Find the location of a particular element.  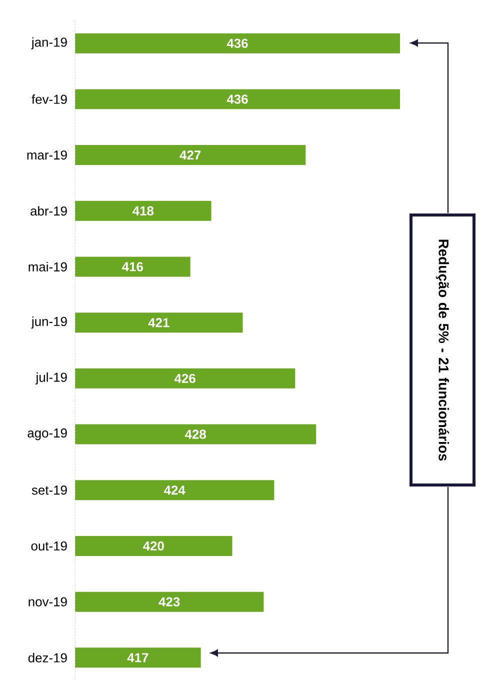

y-tick-label: mar-19 is located at coordinates (47, 155).